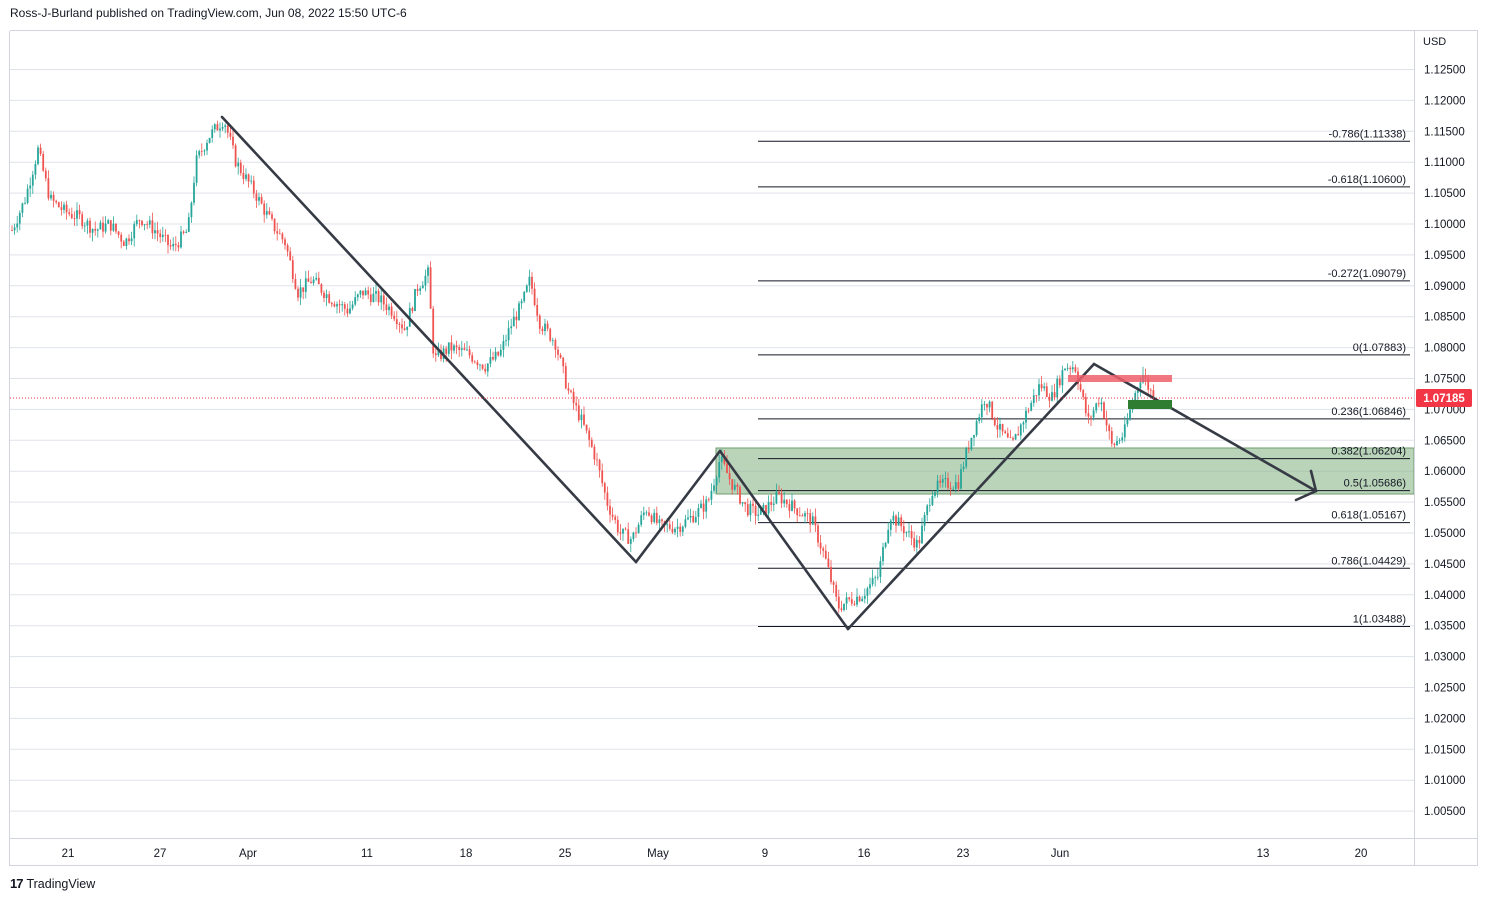 This screenshot has height=902, width=1488. I want to click on current-price-tag-text: 1.07185, so click(1444, 399).